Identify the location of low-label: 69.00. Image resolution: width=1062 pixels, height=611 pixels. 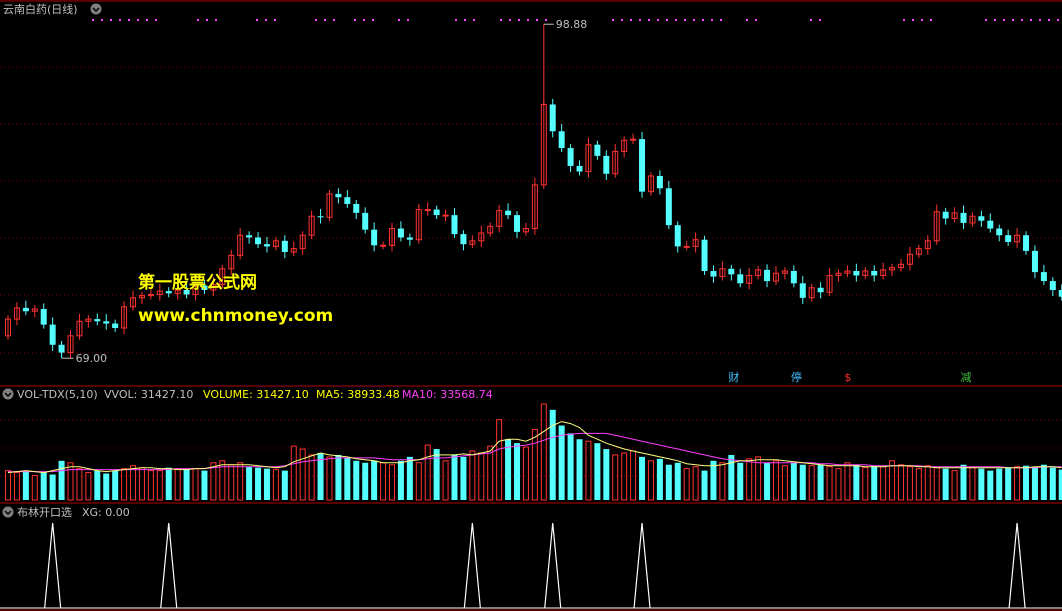
(92, 358).